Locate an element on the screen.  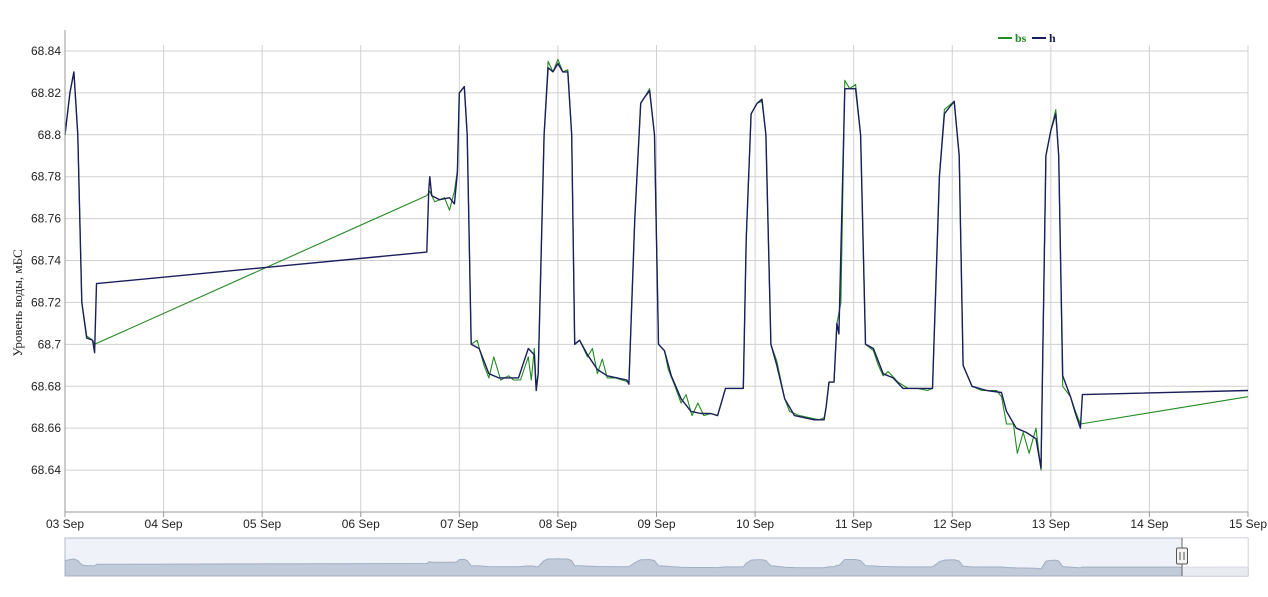
navigator-handle is located at coordinates (1182, 556).